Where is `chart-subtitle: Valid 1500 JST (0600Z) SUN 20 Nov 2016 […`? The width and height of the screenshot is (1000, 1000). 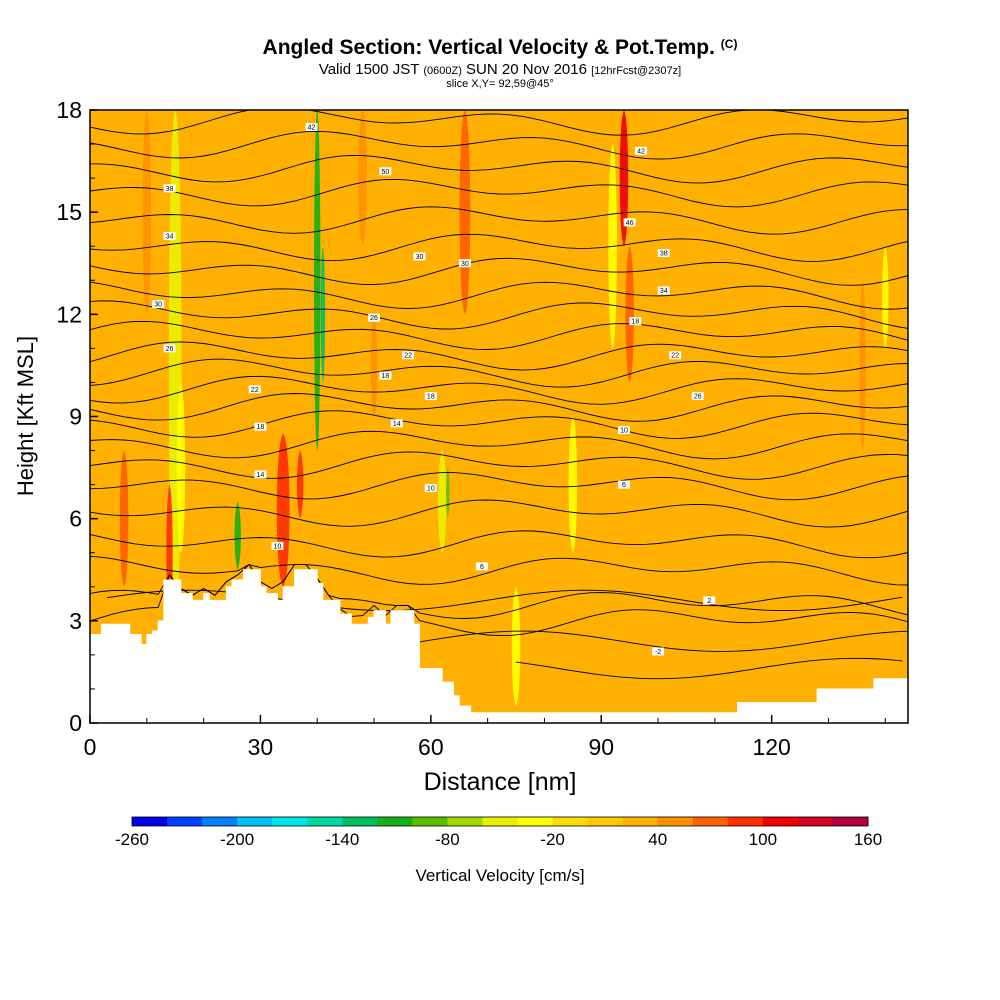 chart-subtitle: Valid 1500 JST (0600Z) SUN 20 Nov 2016 [… is located at coordinates (500, 69).